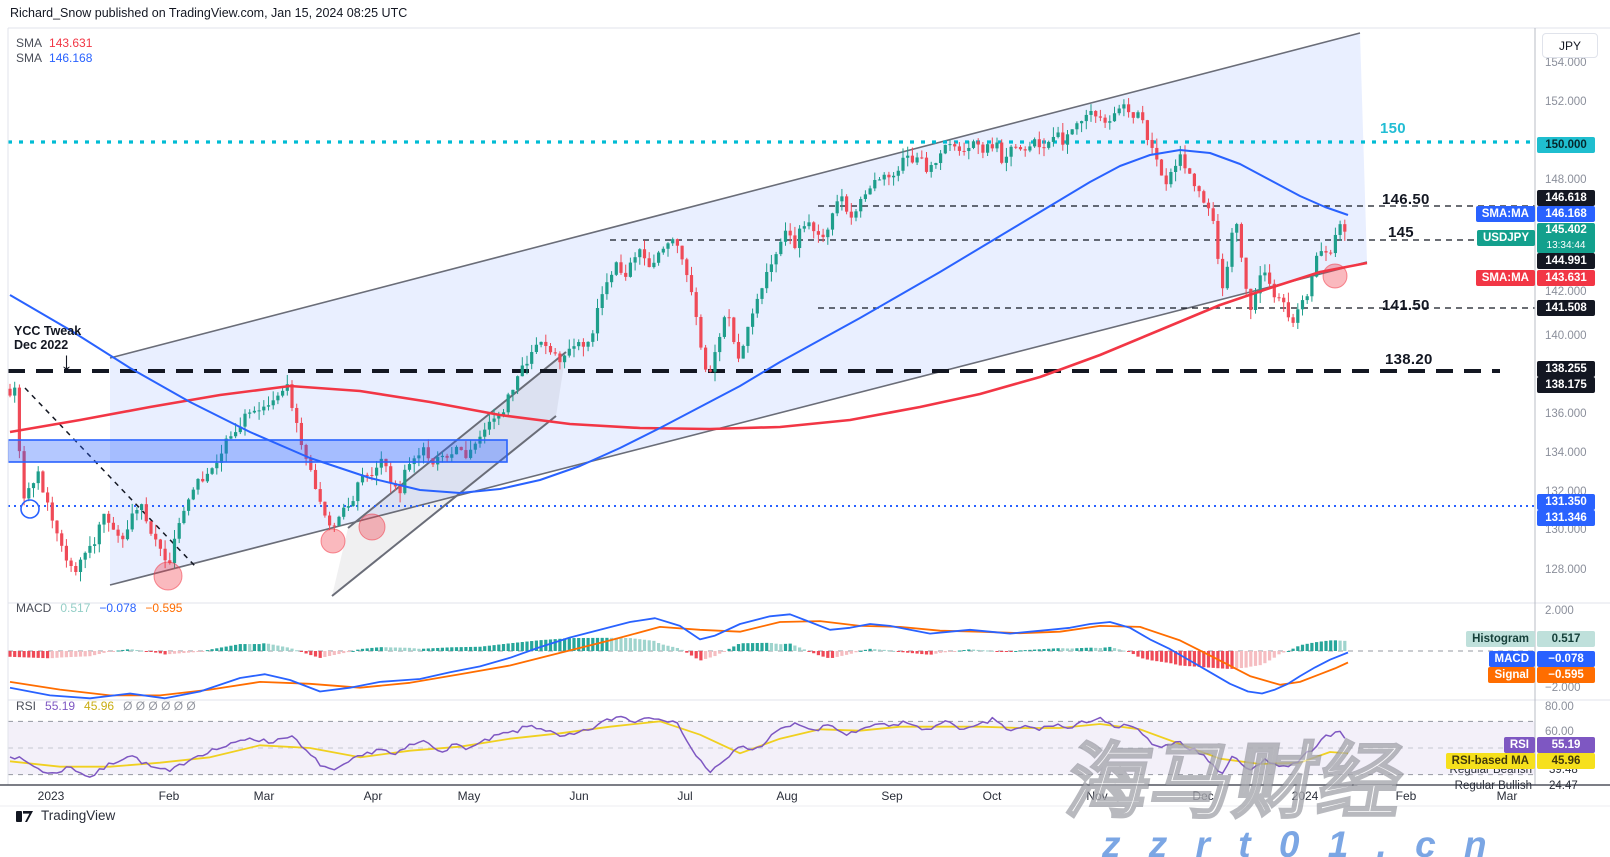  Describe the element at coordinates (75, 608) in the screenshot. I see `macd-hist-value: 0.517` at that location.